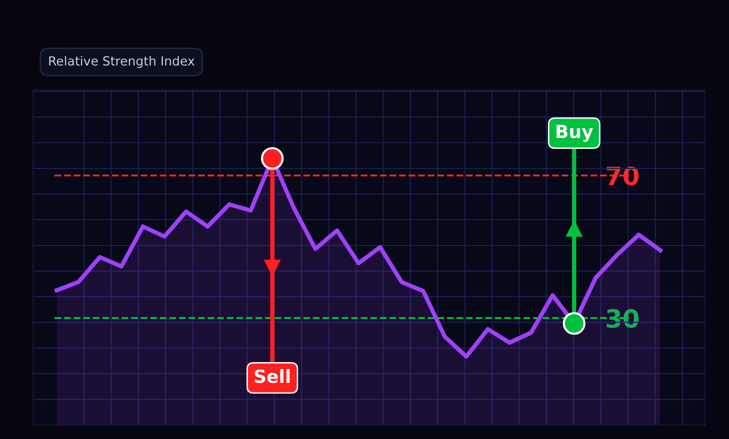 This screenshot has height=439, width=729. What do you see at coordinates (121, 62) in the screenshot?
I see `chart-title: Relative Strength Index` at bounding box center [121, 62].